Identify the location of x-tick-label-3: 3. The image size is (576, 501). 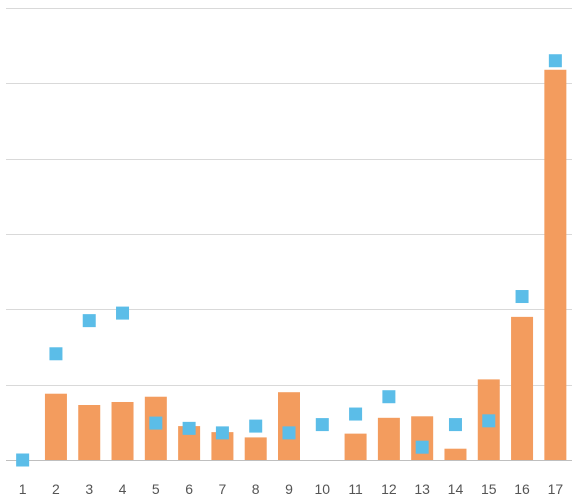
(89, 489).